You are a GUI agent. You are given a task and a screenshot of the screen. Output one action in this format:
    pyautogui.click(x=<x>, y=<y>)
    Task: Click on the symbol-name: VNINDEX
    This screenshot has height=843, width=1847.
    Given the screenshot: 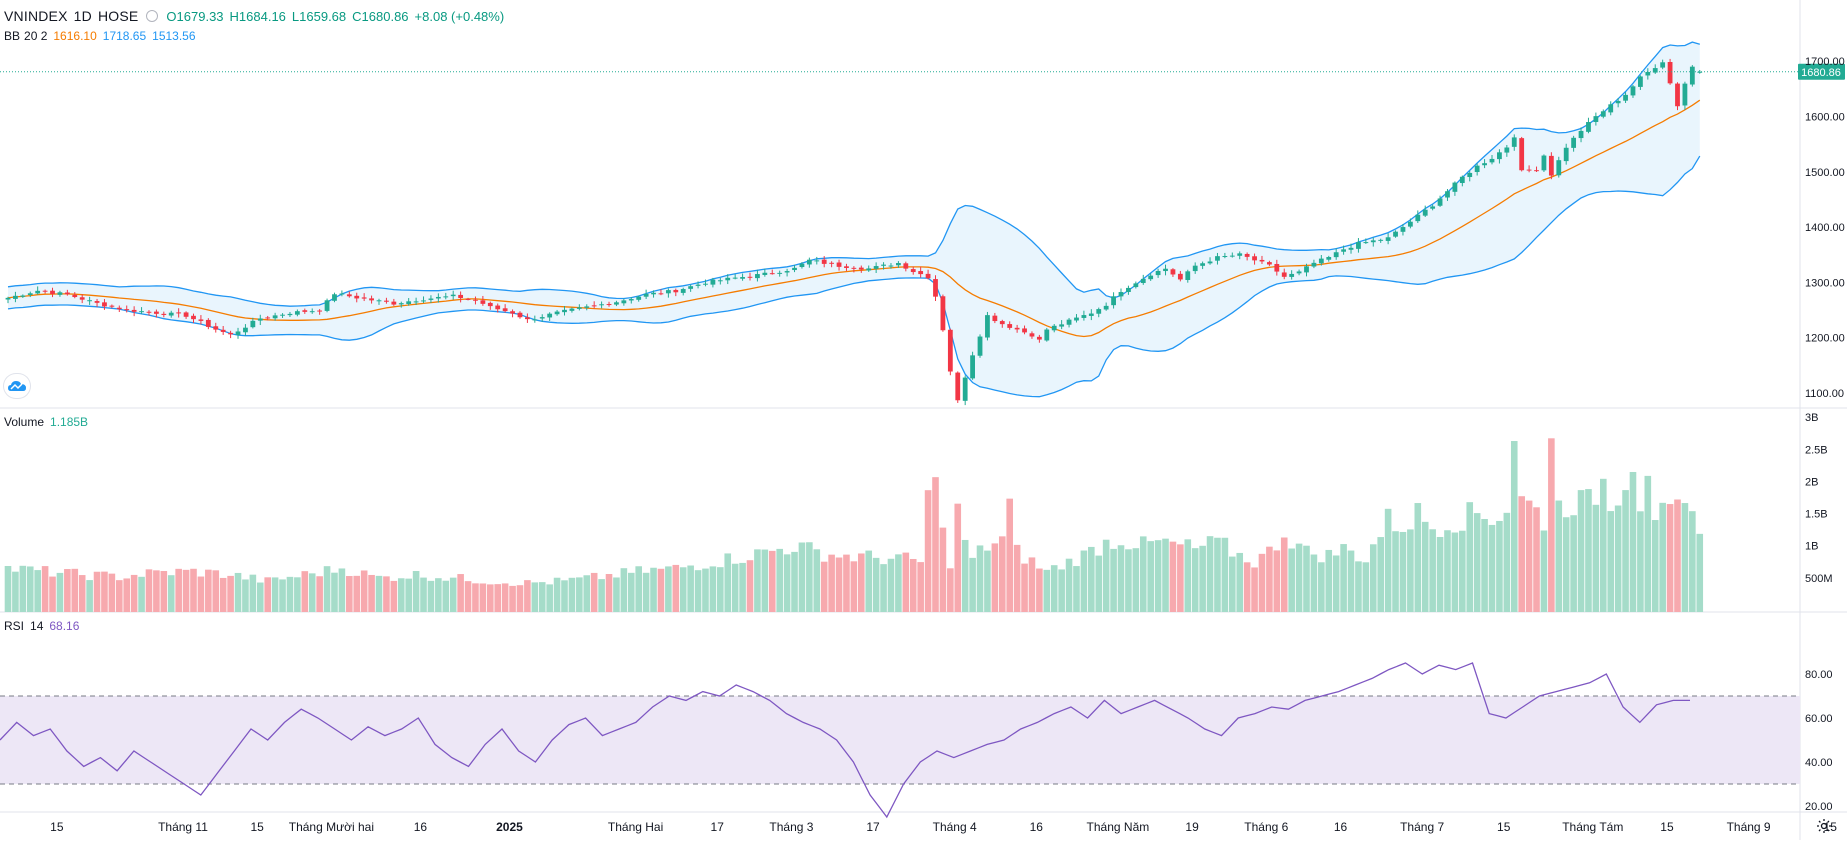 What is the action you would take?
    pyautogui.click(x=36, y=16)
    